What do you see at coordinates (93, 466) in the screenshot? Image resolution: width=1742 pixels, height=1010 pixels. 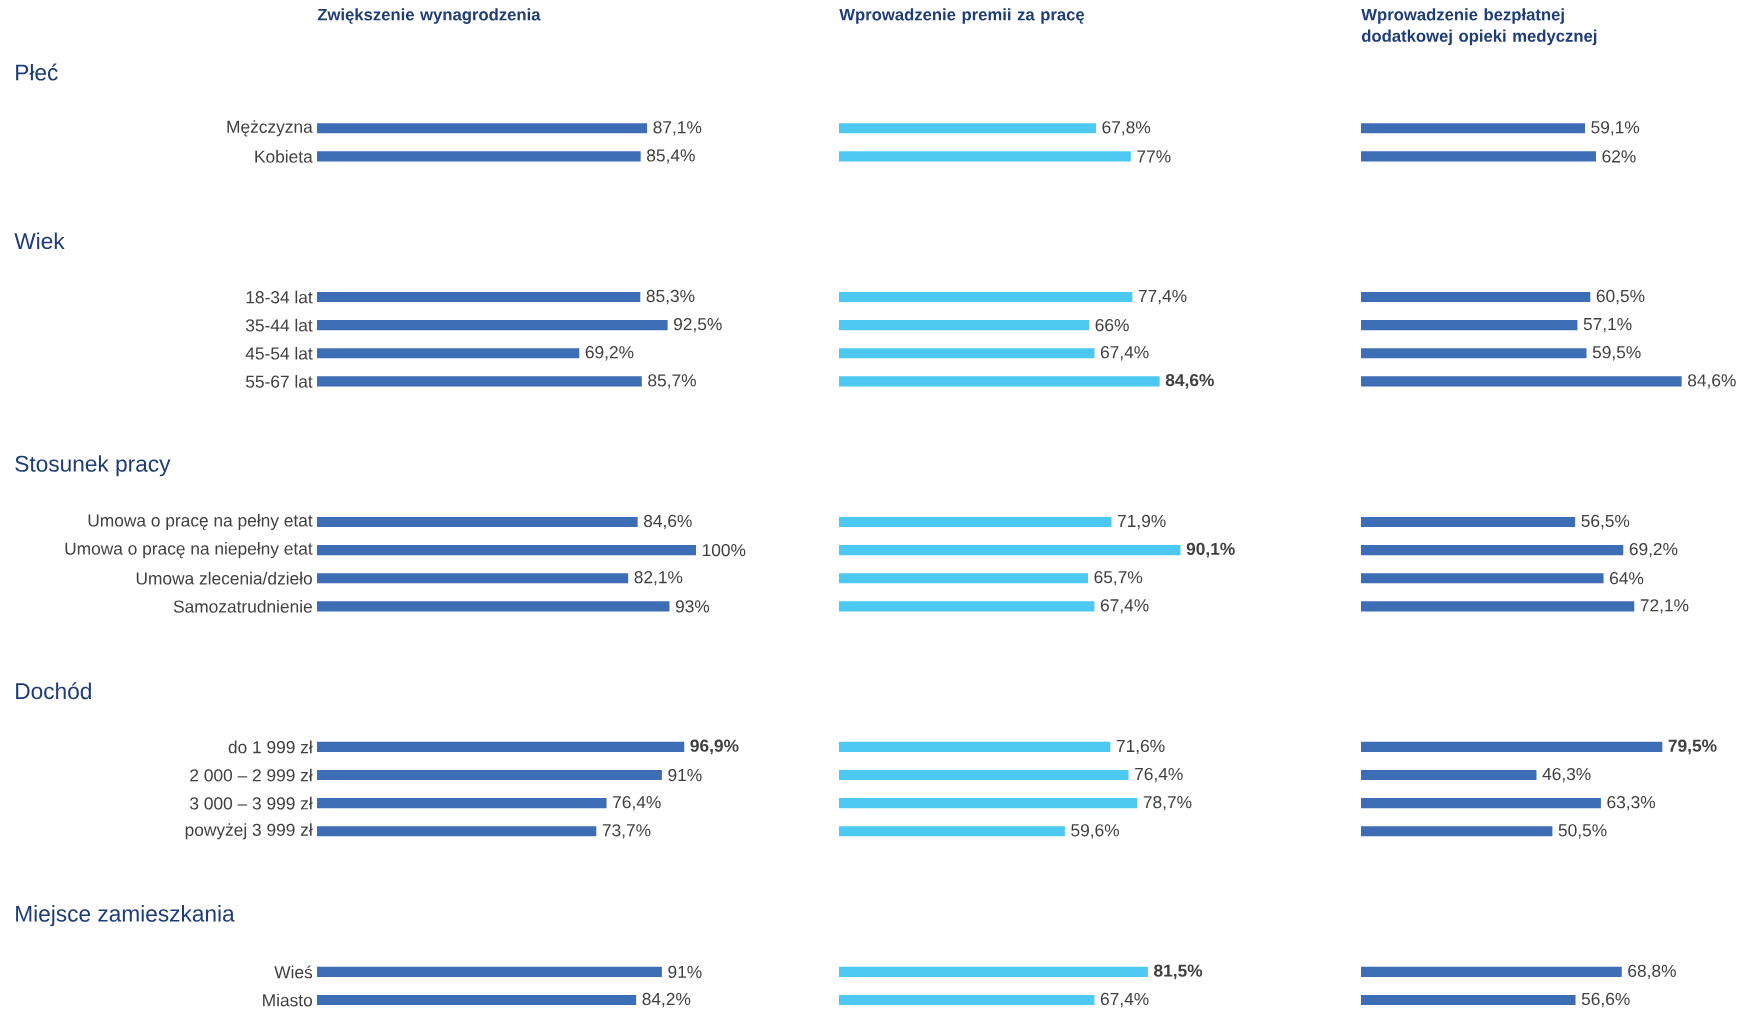 I see `text: Stosunek pracy` at bounding box center [93, 466].